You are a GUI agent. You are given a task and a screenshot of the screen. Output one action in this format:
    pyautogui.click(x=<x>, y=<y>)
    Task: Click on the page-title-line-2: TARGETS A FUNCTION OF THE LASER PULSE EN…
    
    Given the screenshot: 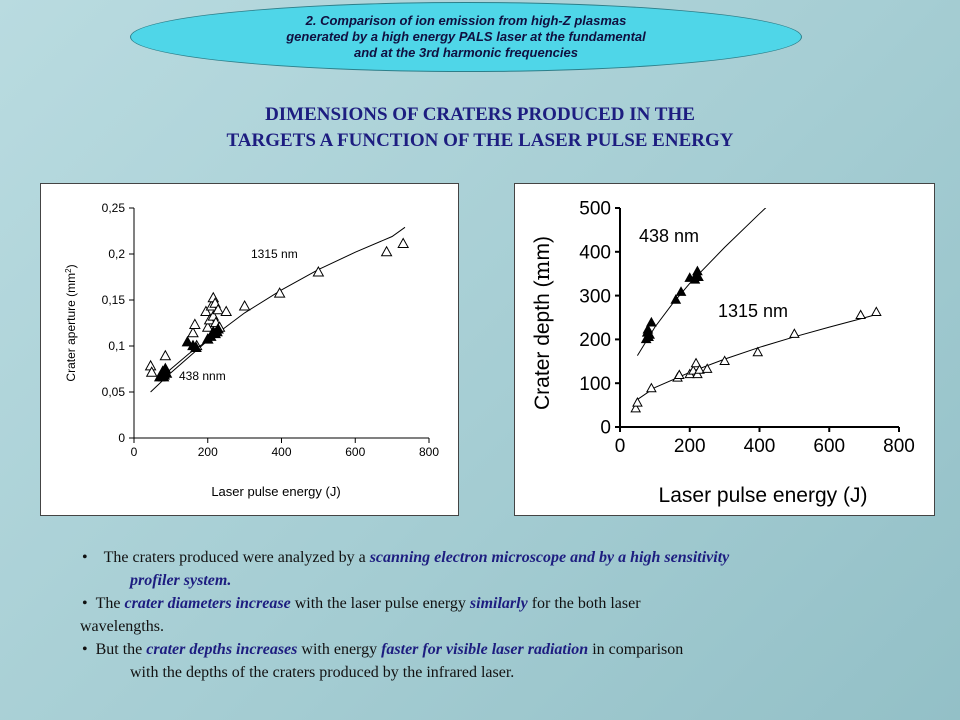 What is the action you would take?
    pyautogui.click(x=480, y=140)
    